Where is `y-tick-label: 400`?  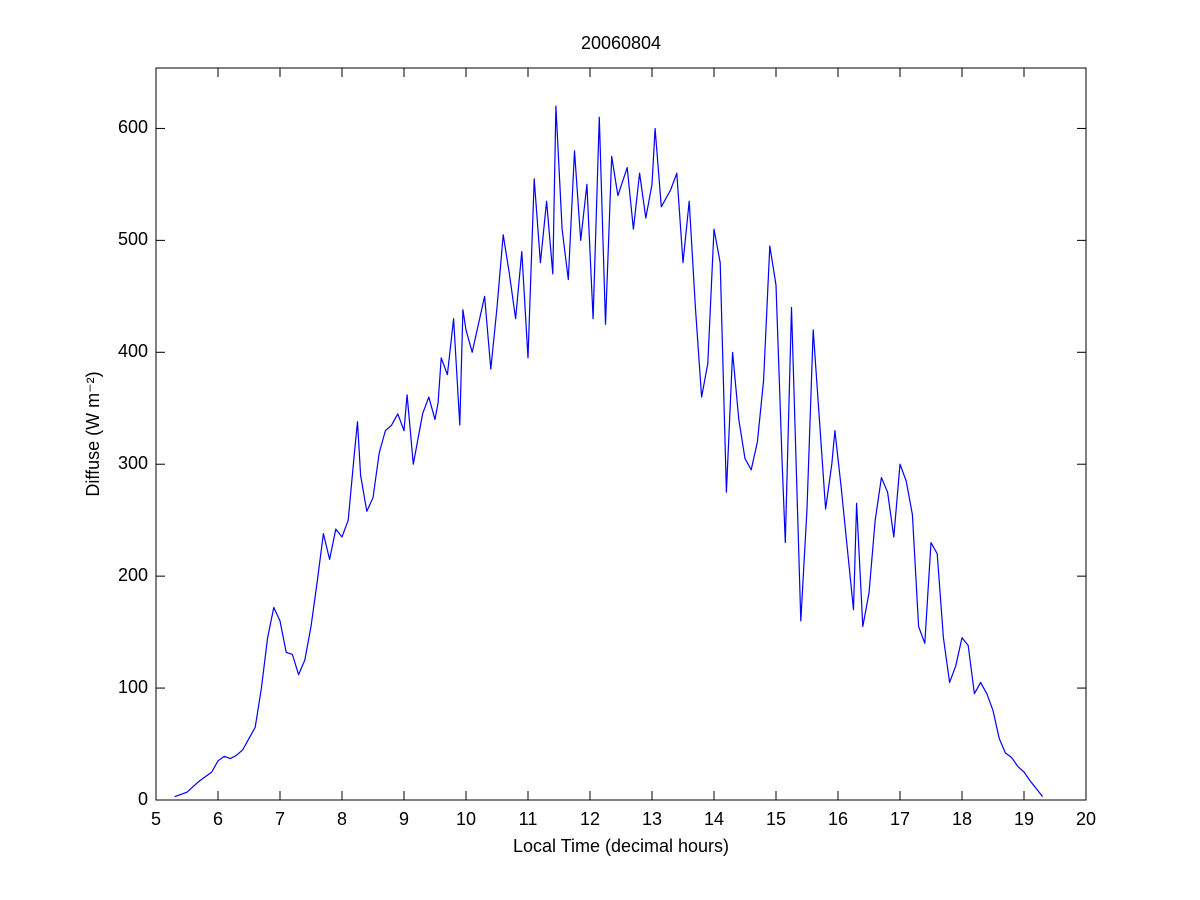 y-tick-label: 400 is located at coordinates (133, 351).